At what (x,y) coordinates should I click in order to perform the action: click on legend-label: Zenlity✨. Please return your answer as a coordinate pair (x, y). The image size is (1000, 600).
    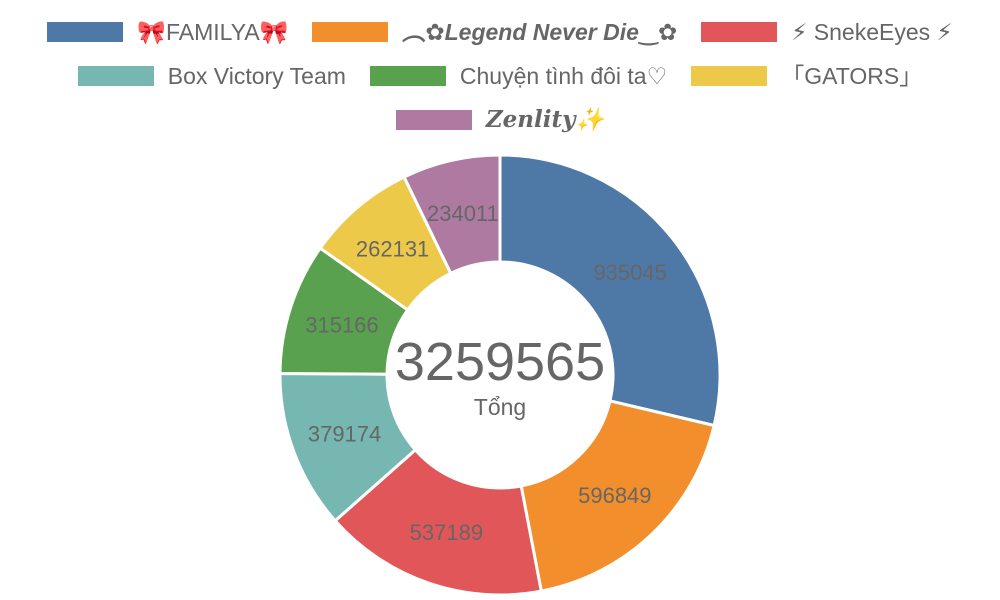
    Looking at the image, I should click on (545, 119).